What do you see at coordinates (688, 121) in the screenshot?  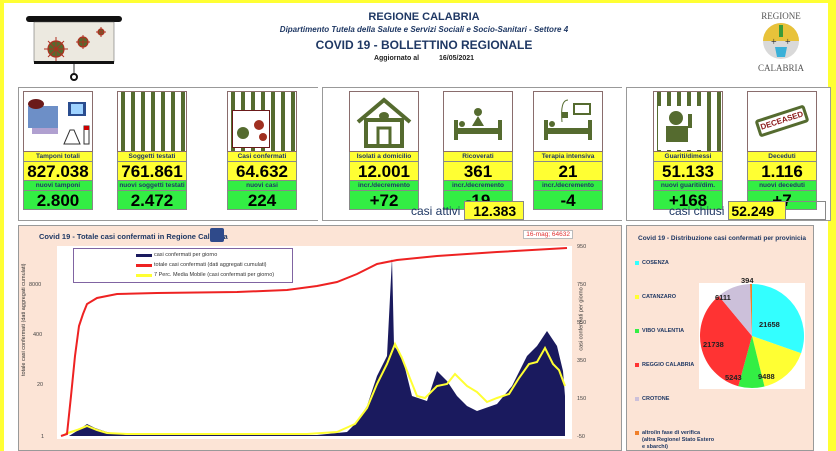 I see `recovered-person-icon` at bounding box center [688, 121].